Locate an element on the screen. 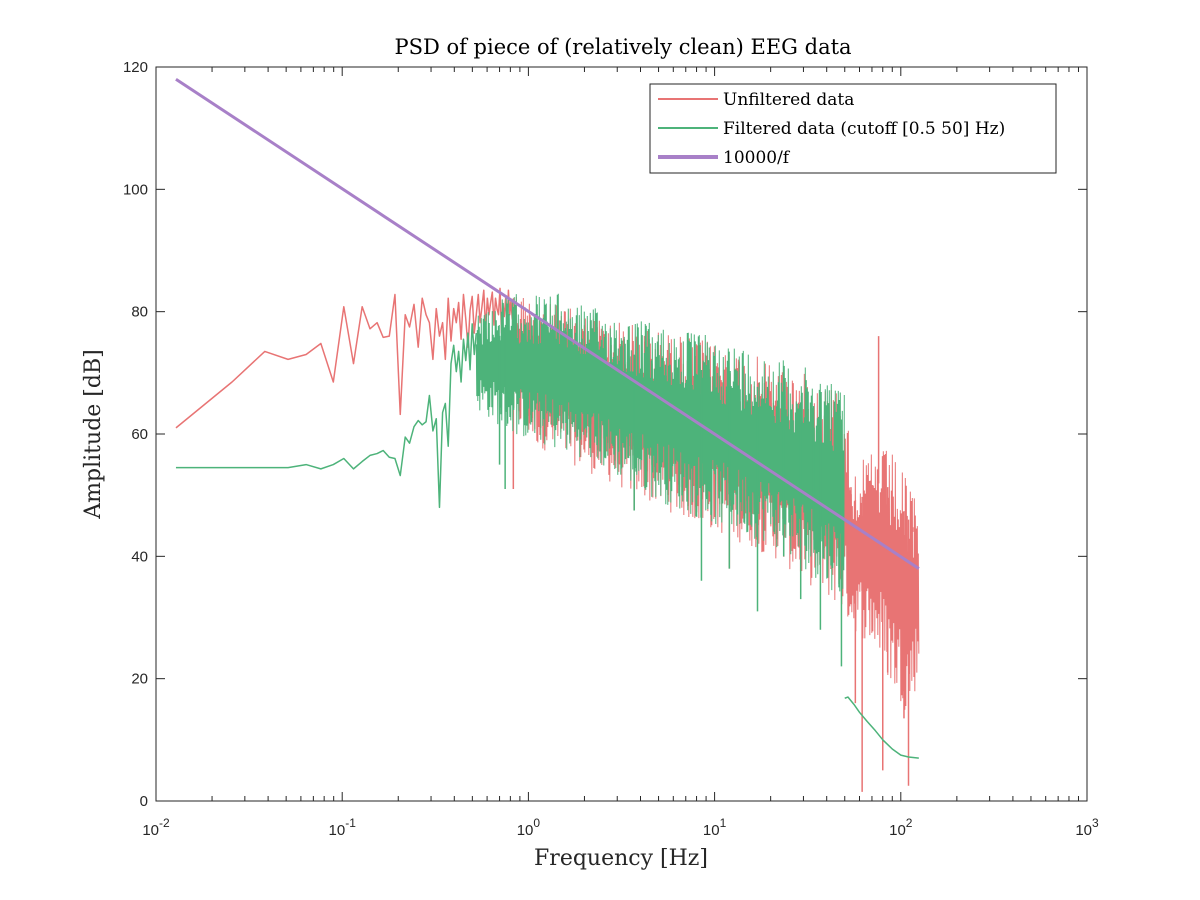 This screenshot has height=900, width=1200. y-tick-label: 20 is located at coordinates (139, 679).